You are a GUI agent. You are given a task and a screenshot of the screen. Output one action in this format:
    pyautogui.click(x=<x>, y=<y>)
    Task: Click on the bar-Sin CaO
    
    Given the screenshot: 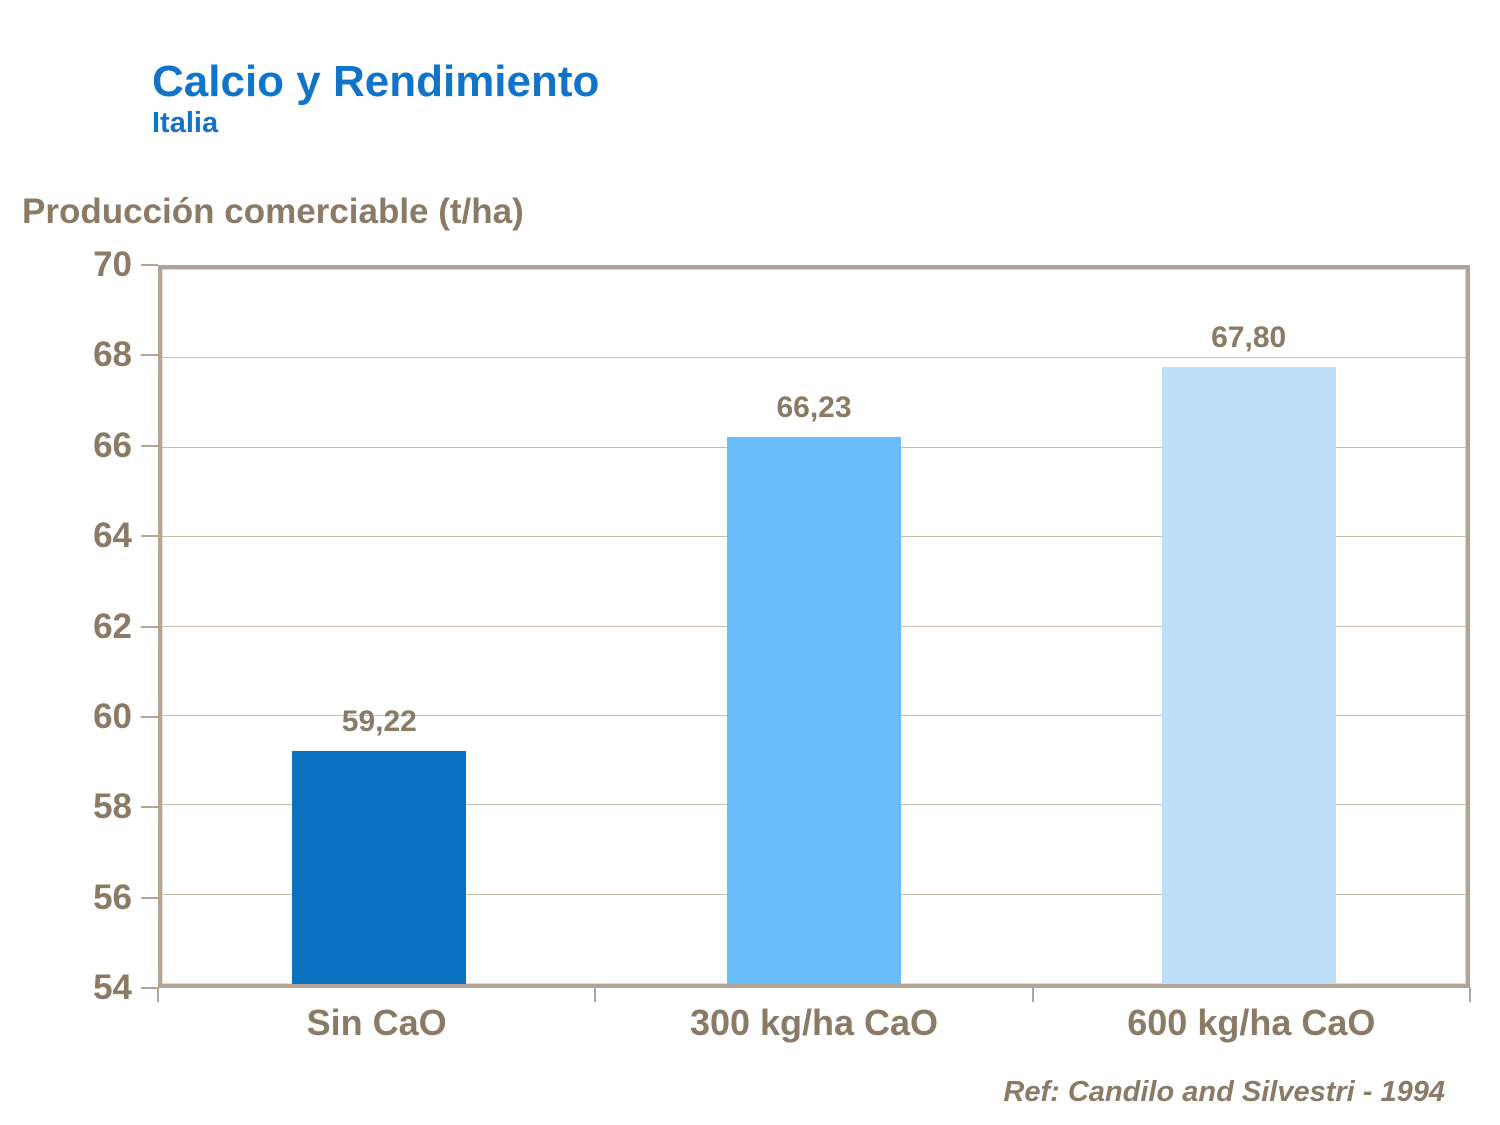 What is the action you would take?
    pyautogui.click(x=379, y=867)
    